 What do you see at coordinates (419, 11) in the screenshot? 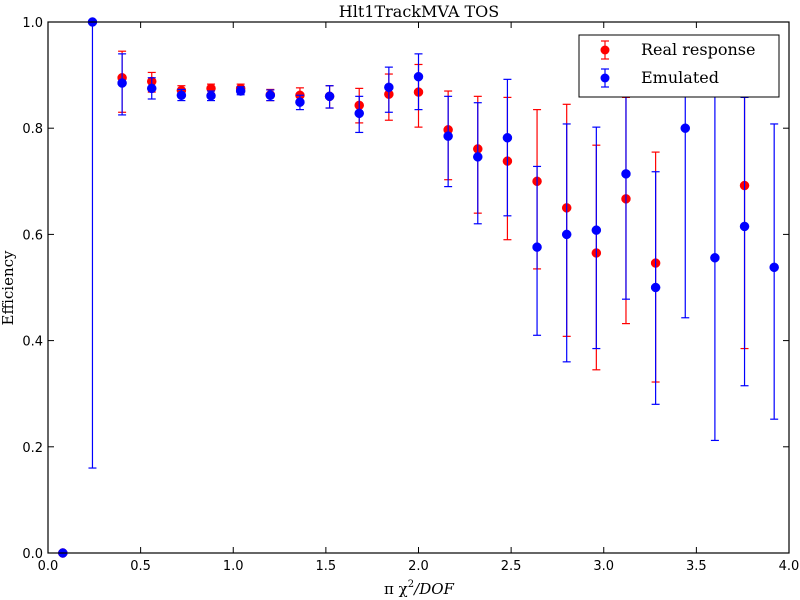
I see `chart-title: Hlt1TrackMVA TOS` at bounding box center [419, 11].